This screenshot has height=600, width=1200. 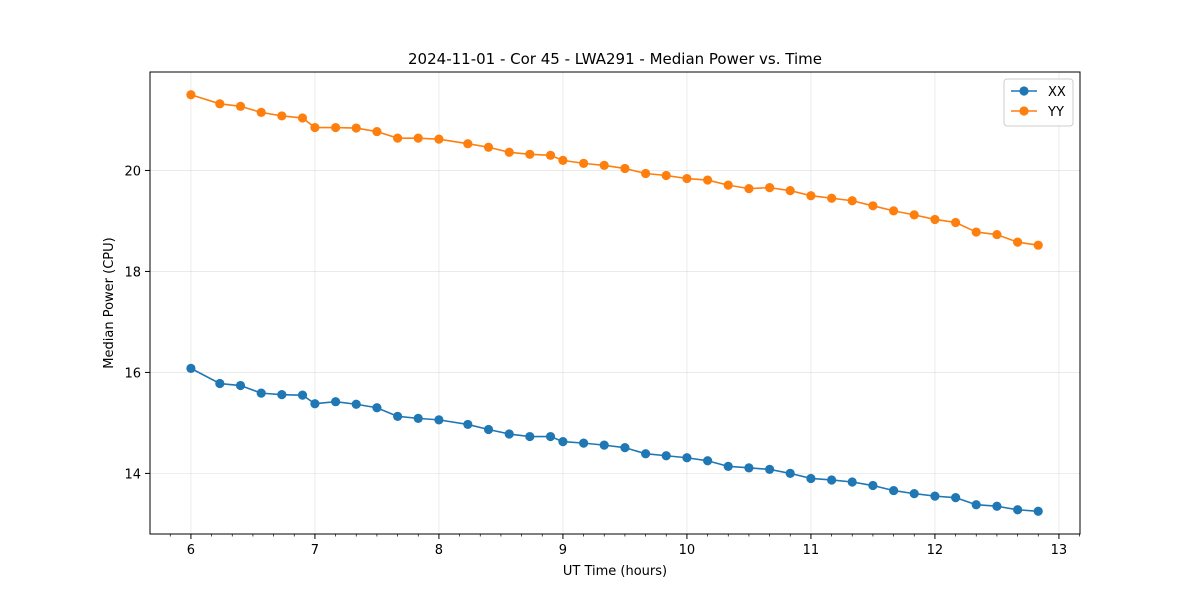 What do you see at coordinates (132, 272) in the screenshot?
I see `y-tick-label: 18` at bounding box center [132, 272].